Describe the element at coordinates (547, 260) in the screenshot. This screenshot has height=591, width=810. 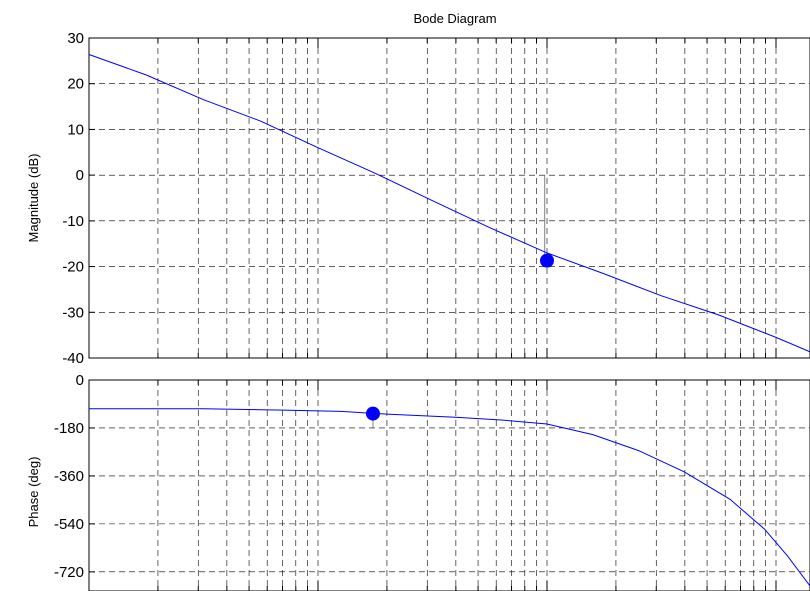
I see `magnitude-marker` at that location.